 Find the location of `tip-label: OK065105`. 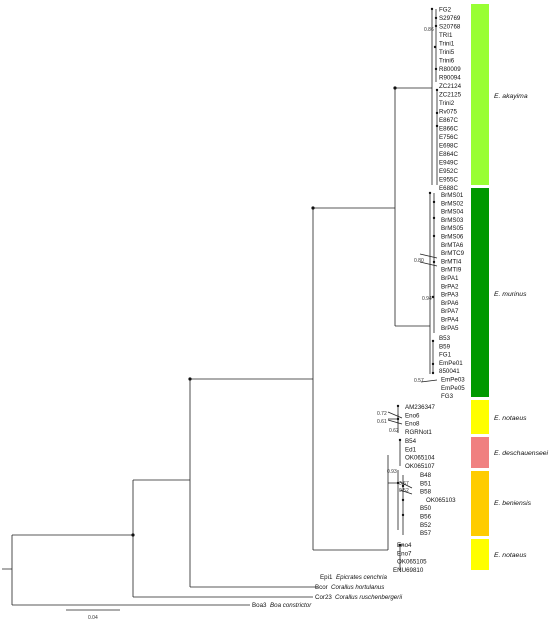

tip-label: OK065105 is located at coordinates (412, 562).